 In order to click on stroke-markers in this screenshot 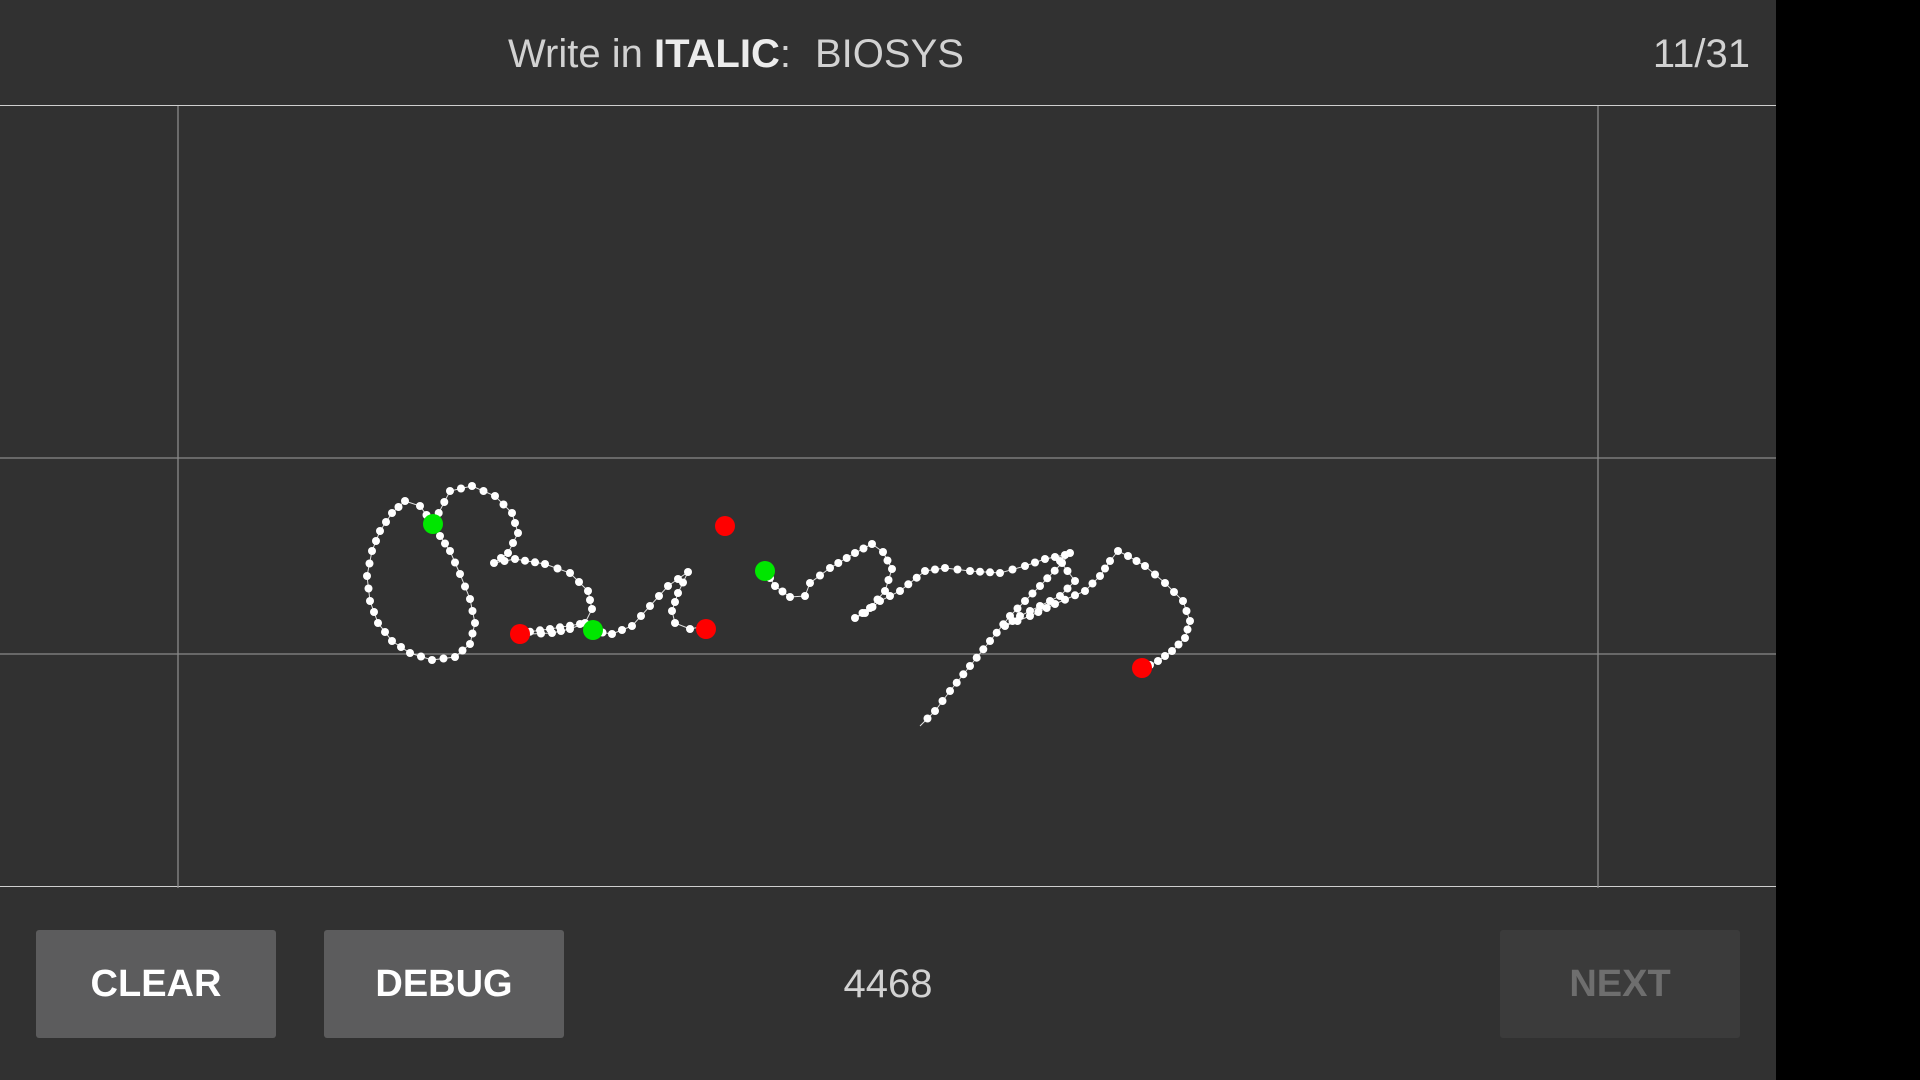, I will do `click(787, 596)`.